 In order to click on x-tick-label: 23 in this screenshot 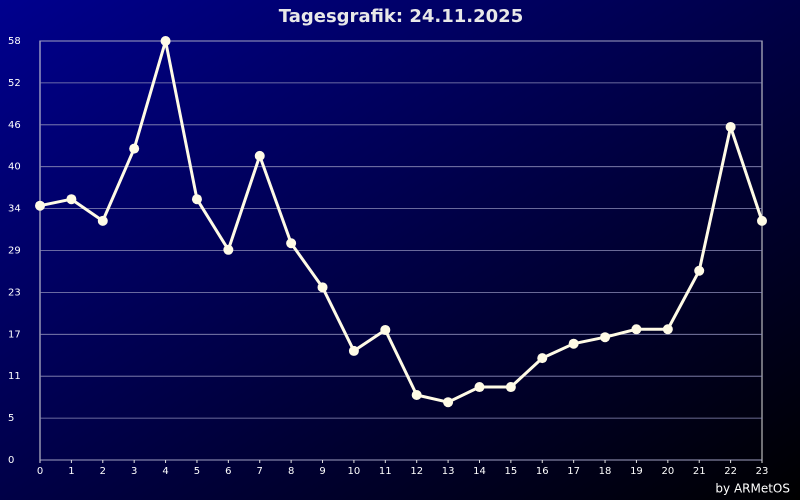, I will do `click(762, 471)`.